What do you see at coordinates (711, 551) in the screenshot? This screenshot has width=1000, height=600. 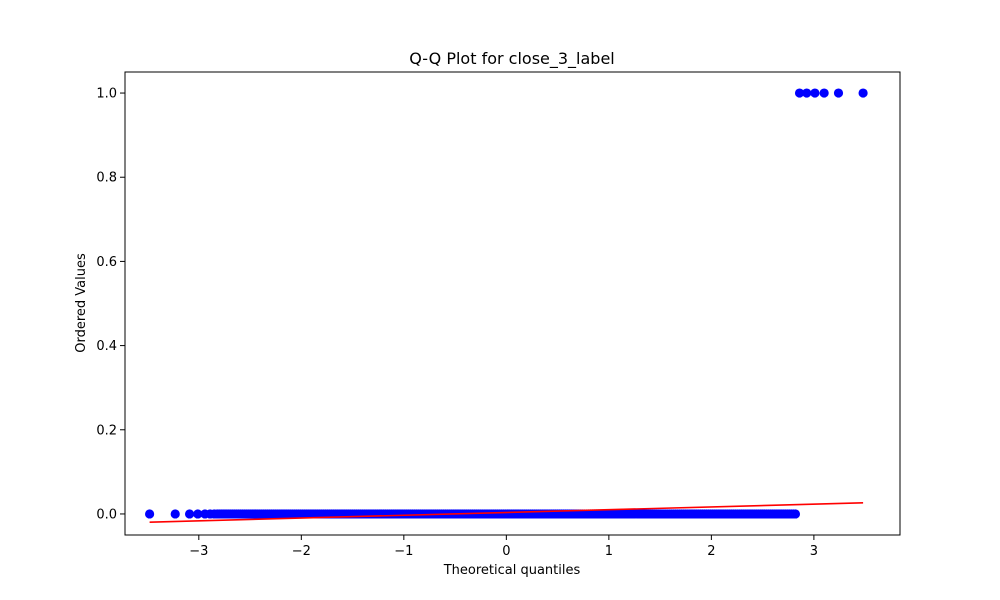 I see `x-tick-label: 2` at bounding box center [711, 551].